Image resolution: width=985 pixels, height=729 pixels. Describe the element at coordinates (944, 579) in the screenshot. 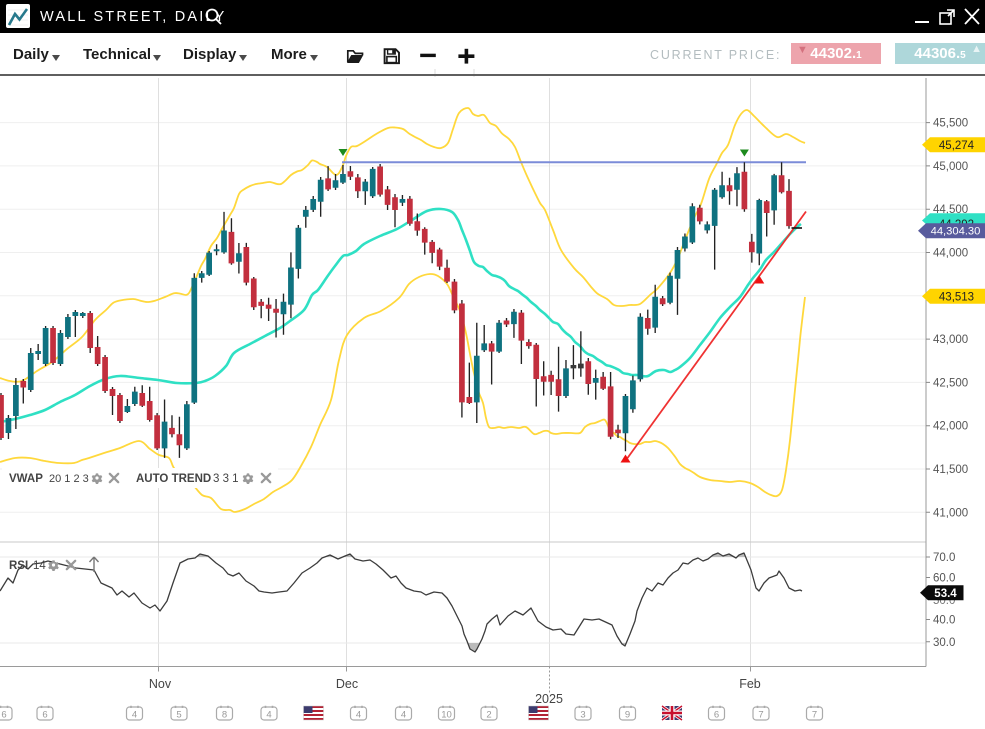

I see `svg-text: 60.0` at that location.